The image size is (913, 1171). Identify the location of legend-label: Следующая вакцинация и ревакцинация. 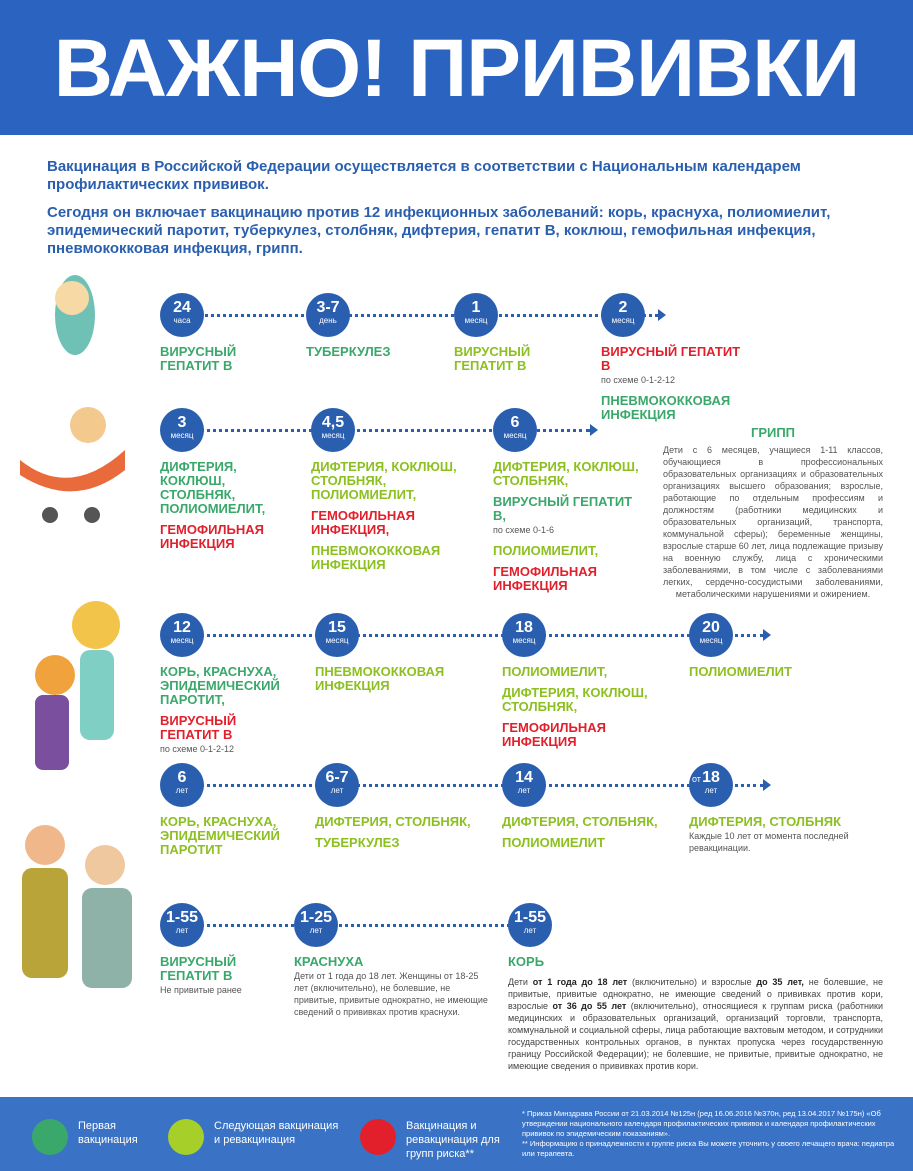
(276, 1133).